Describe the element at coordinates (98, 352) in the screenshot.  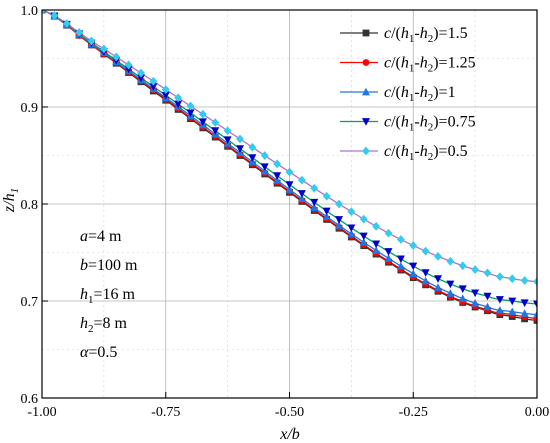
I see `annotation-alpha: α=0.5` at that location.